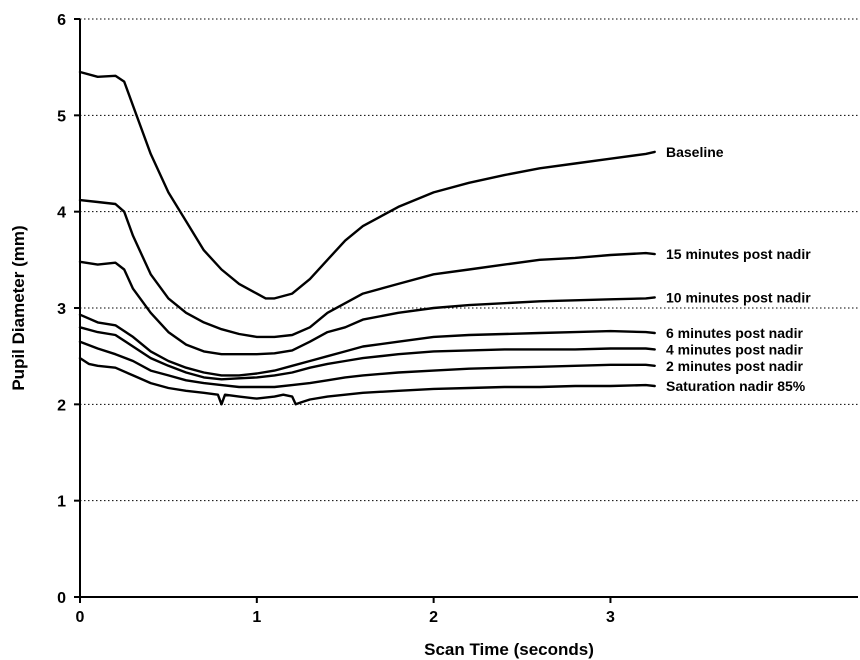 The image size is (860, 660). I want to click on series-label-4: 6 minutes post nadir, so click(734, 333).